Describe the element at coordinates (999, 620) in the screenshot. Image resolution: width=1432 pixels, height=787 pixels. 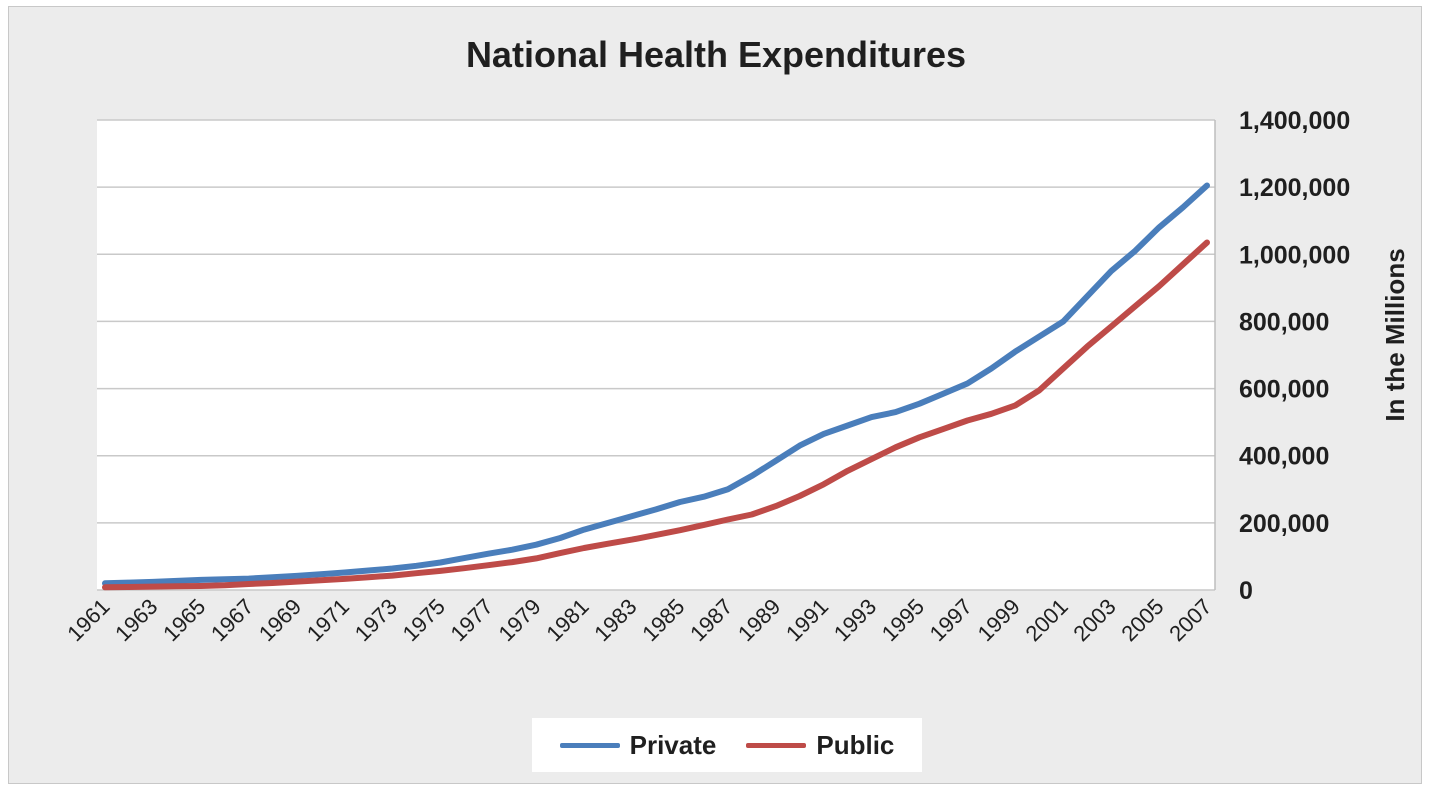
I see `x-tick-label: 1999` at that location.